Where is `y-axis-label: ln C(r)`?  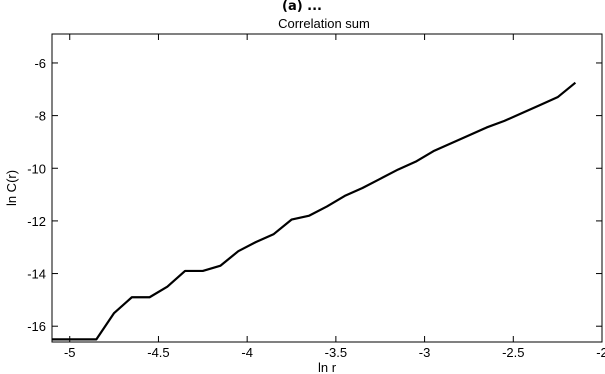 y-axis-label: ln C(r) is located at coordinates (11, 188).